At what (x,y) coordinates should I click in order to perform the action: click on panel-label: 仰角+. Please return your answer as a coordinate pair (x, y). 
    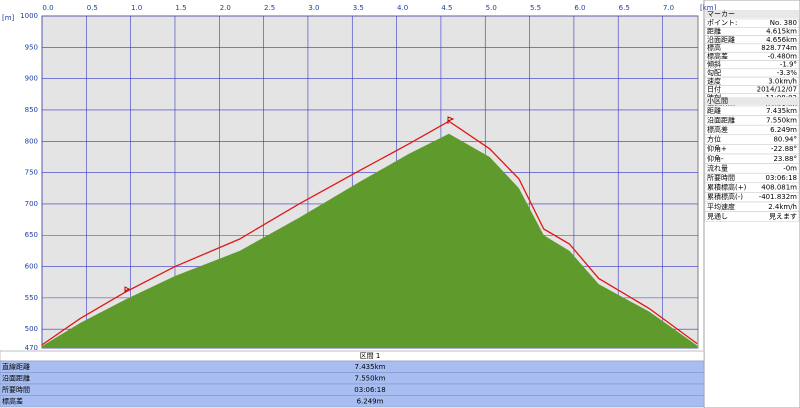
    Looking at the image, I should click on (717, 148).